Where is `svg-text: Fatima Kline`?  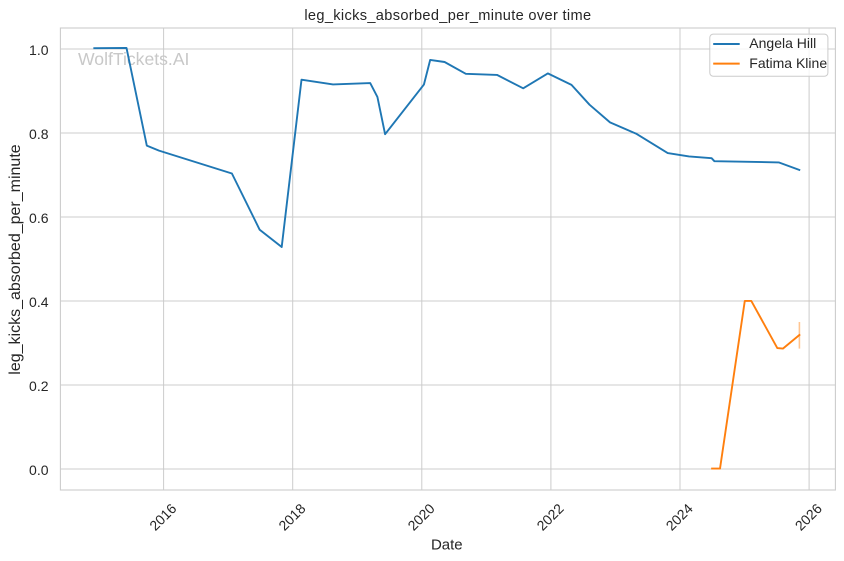
svg-text: Fatima Kline is located at coordinates (788, 63).